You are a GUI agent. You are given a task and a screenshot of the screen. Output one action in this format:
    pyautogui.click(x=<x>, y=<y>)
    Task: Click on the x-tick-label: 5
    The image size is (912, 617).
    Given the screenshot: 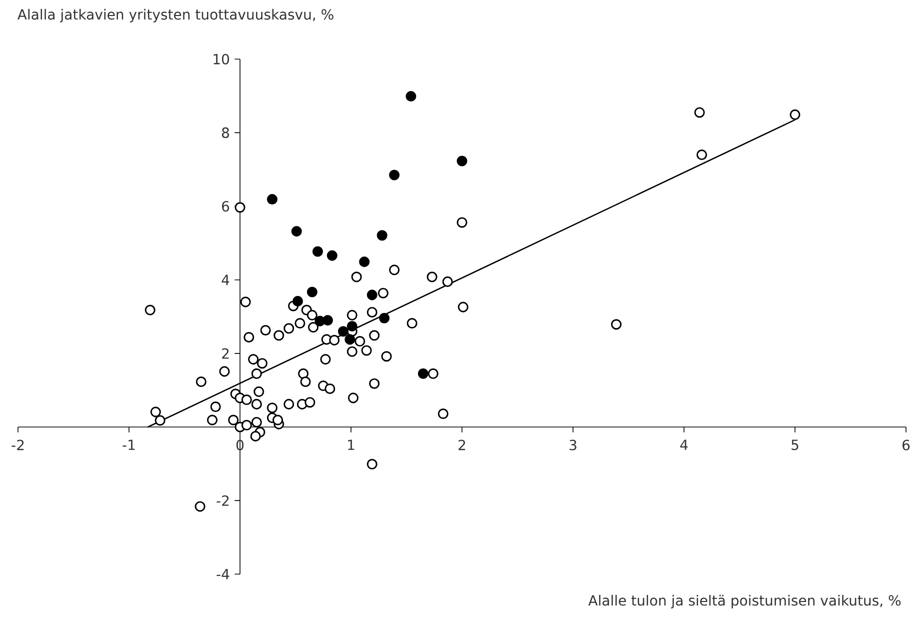 What is the action you would take?
    pyautogui.click(x=795, y=445)
    